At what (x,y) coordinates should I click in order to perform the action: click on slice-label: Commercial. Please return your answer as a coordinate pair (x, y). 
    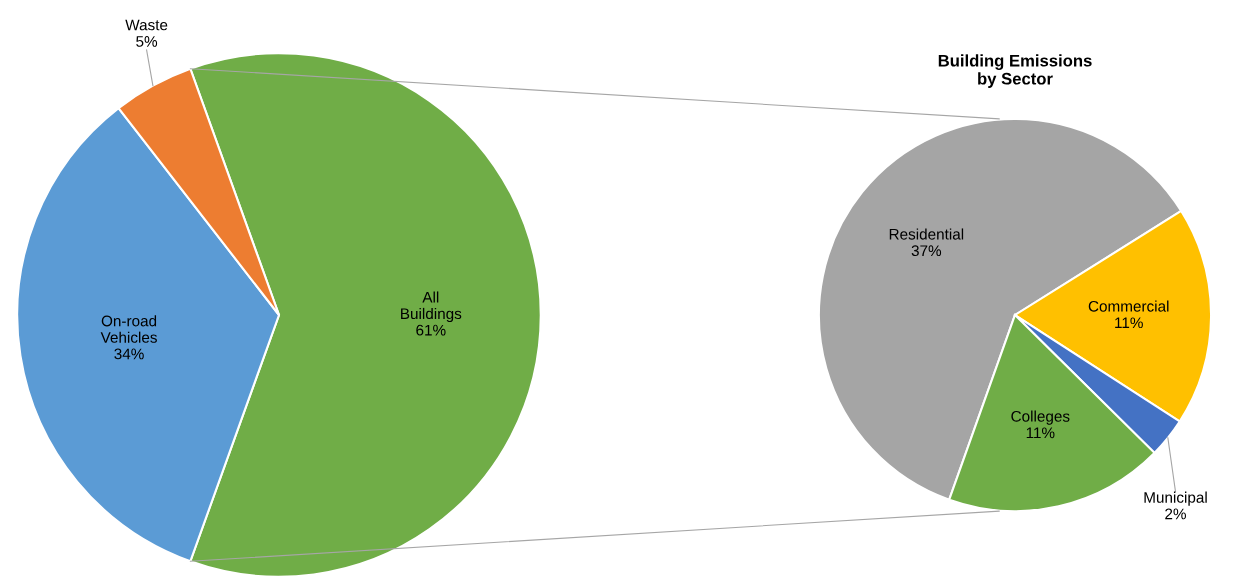
    Looking at the image, I should click on (1128, 306).